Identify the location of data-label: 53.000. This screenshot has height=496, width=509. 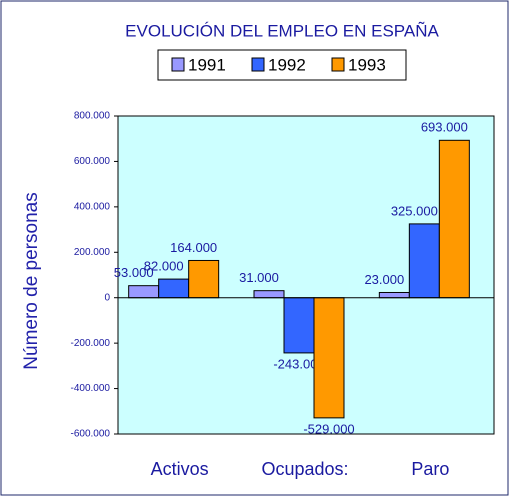
(134, 272).